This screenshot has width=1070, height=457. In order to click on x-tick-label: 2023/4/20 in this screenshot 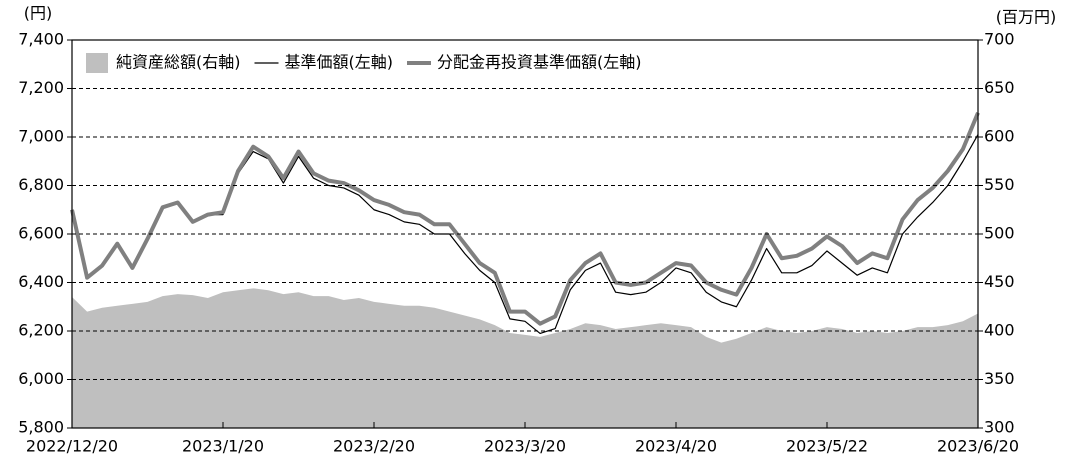, I will do `click(676, 446)`.